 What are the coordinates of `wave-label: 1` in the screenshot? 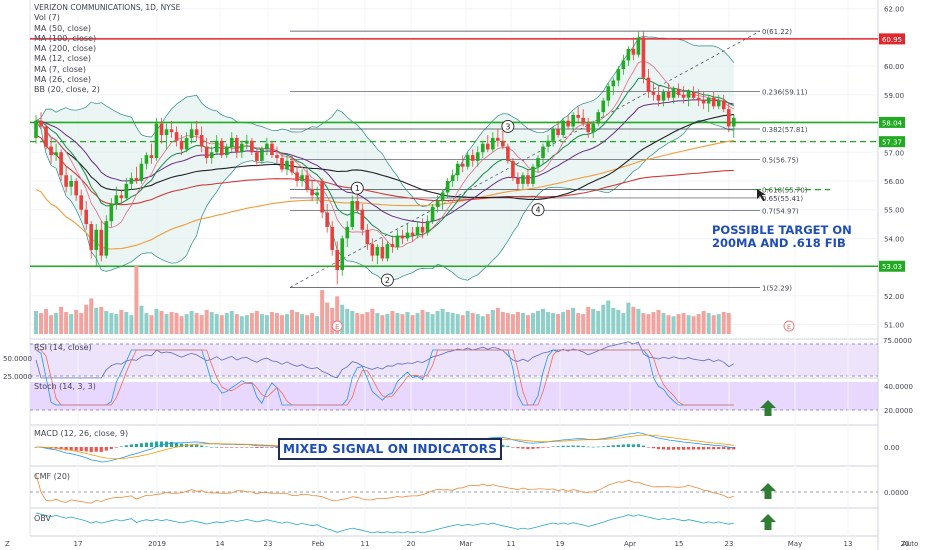 It's located at (357, 188).